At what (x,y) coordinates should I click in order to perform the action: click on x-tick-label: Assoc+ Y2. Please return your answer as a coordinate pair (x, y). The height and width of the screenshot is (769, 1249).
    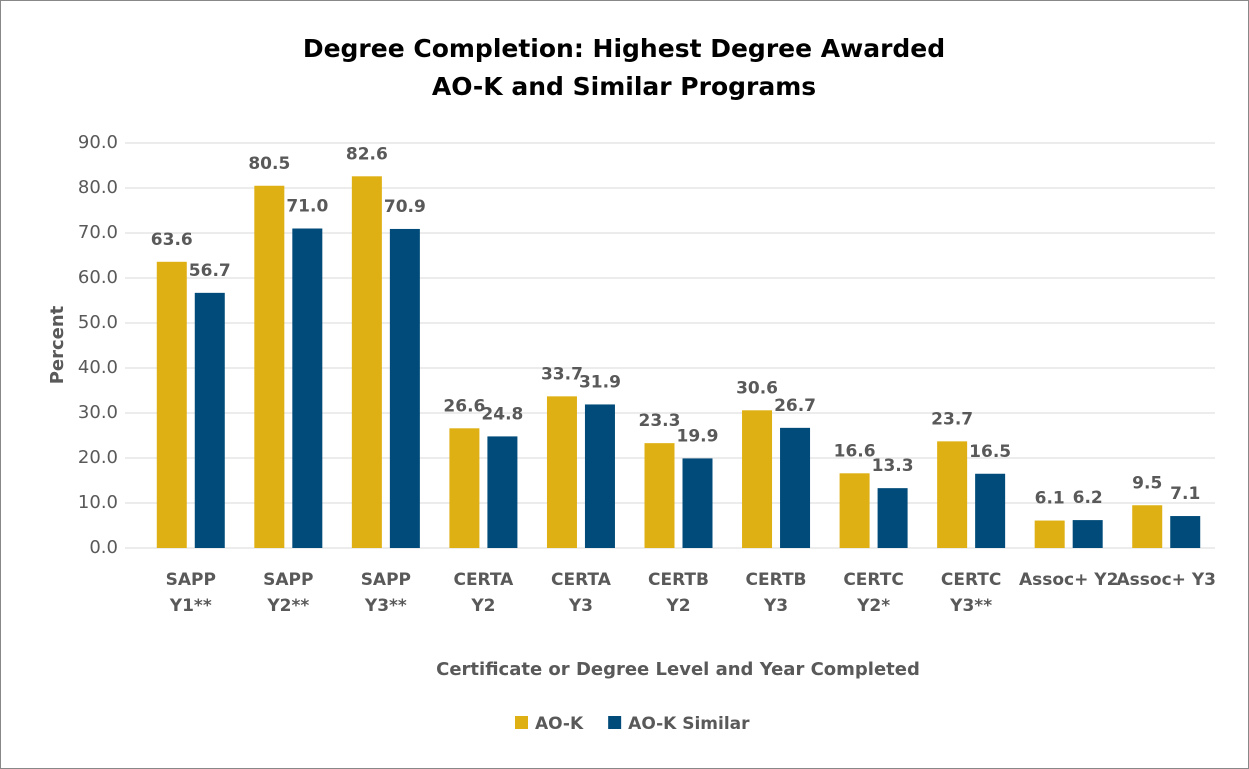
    Looking at the image, I should click on (1068, 580).